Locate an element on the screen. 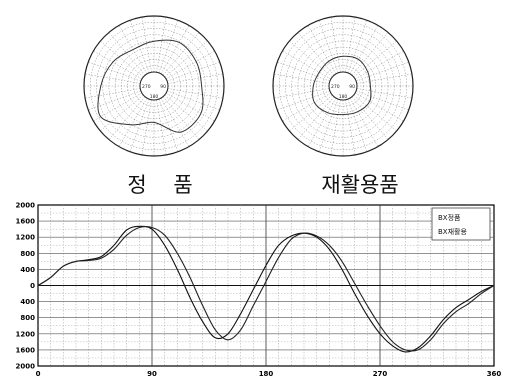  y-tick-label: 0 is located at coordinates (32, 286).